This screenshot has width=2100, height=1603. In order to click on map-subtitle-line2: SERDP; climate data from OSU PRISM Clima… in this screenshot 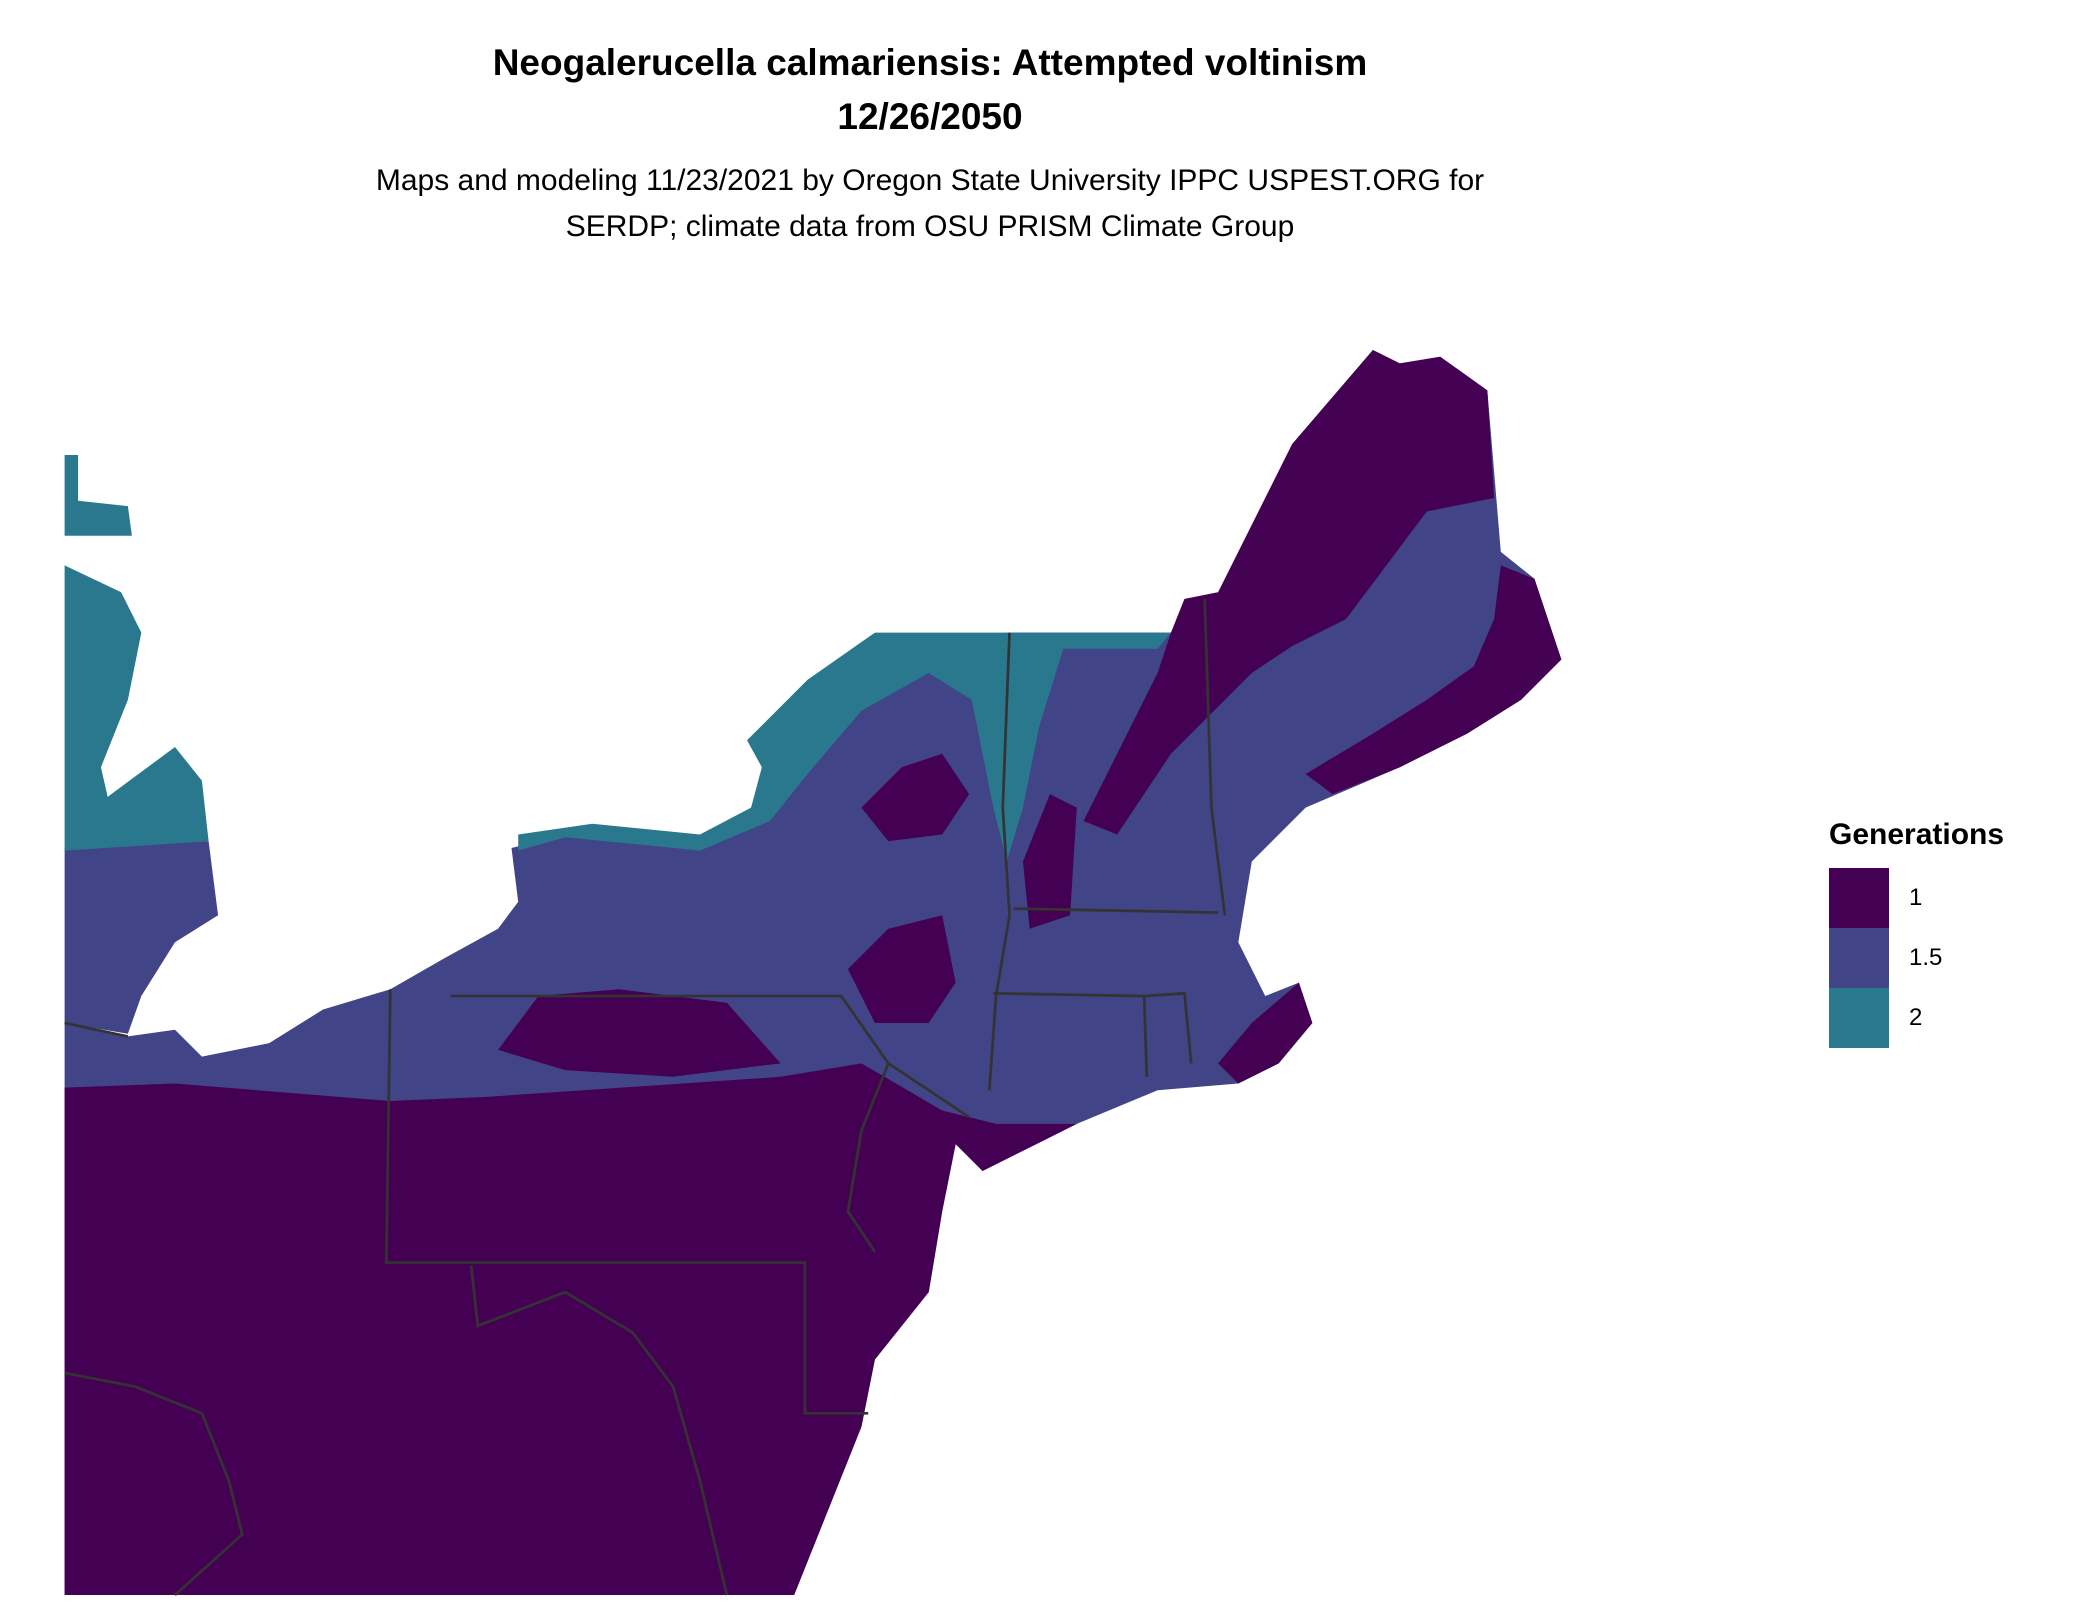, I will do `click(930, 226)`.